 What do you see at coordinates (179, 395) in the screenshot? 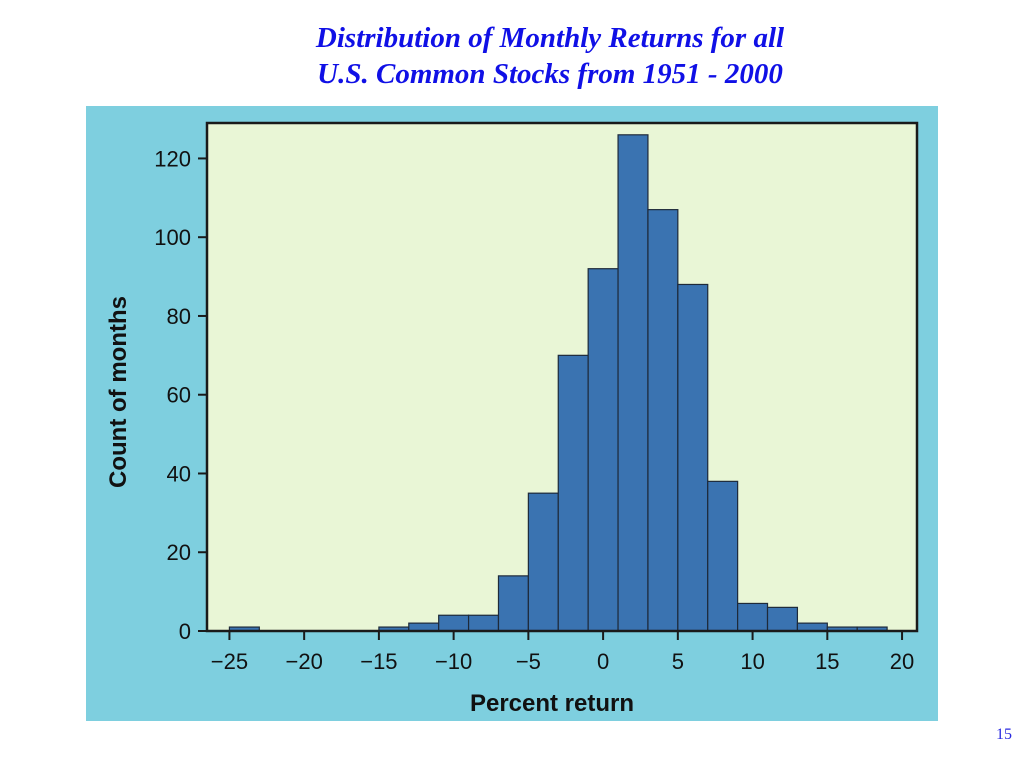
I see `y-tick-label-3: 60` at bounding box center [179, 395].